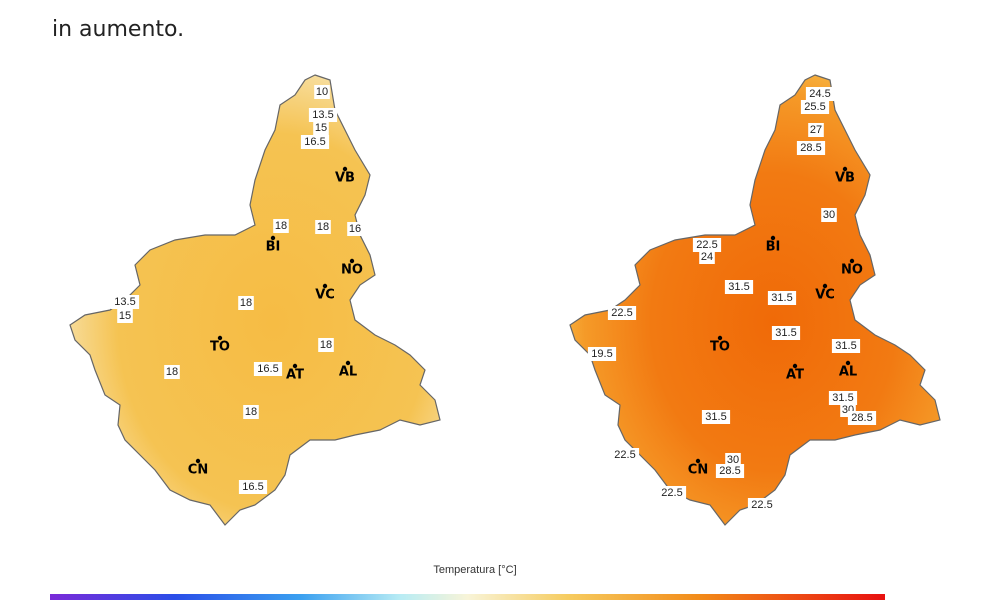  I want to click on intro-text: in aumento., so click(118, 29).